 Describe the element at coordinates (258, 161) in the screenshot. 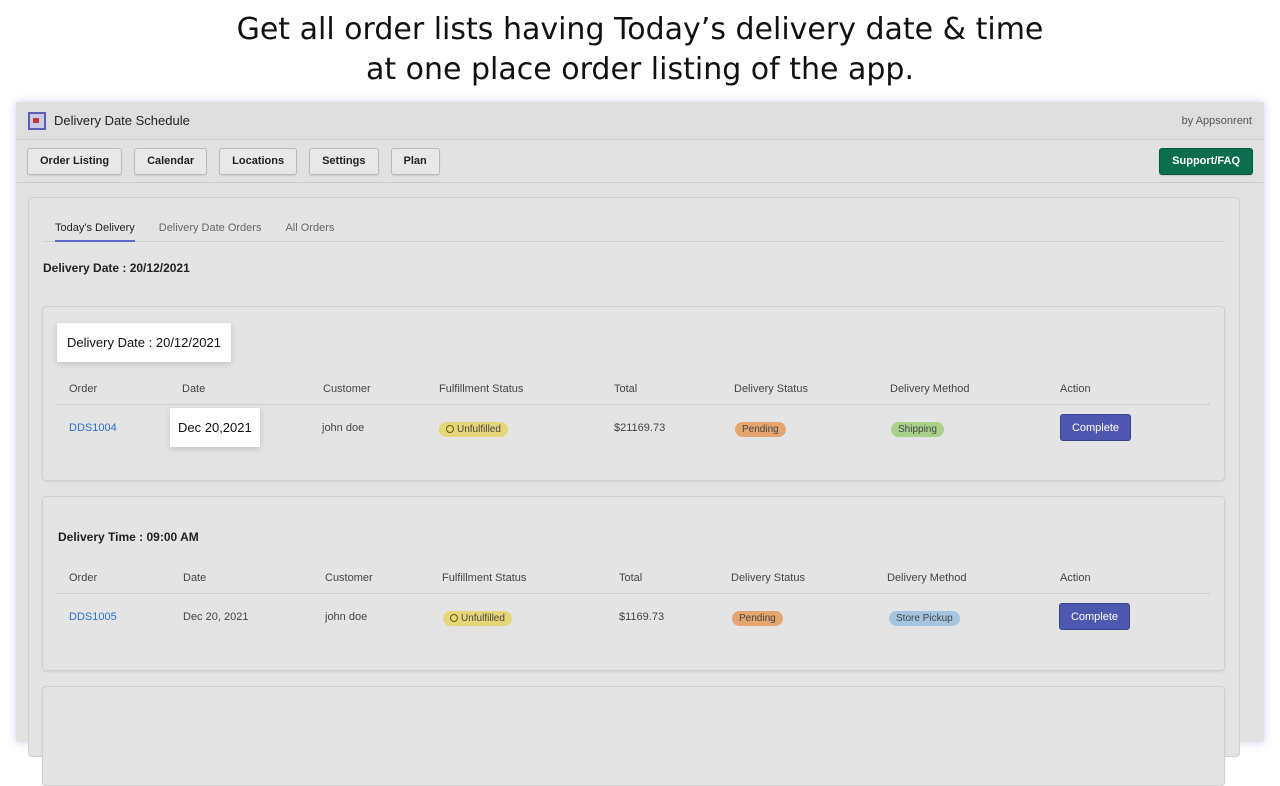

I see `nav-locations: Locations` at that location.